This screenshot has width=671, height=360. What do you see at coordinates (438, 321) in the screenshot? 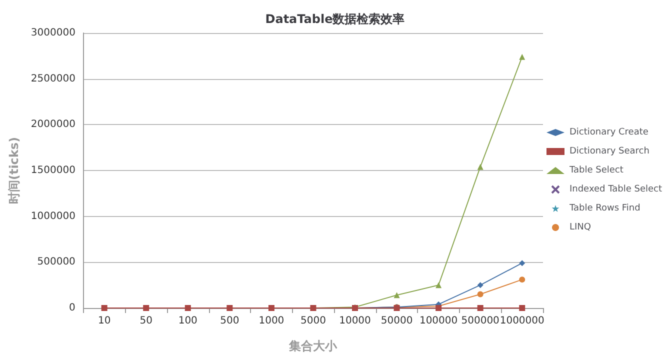
I see `x-tick-label: 100000` at bounding box center [438, 321].